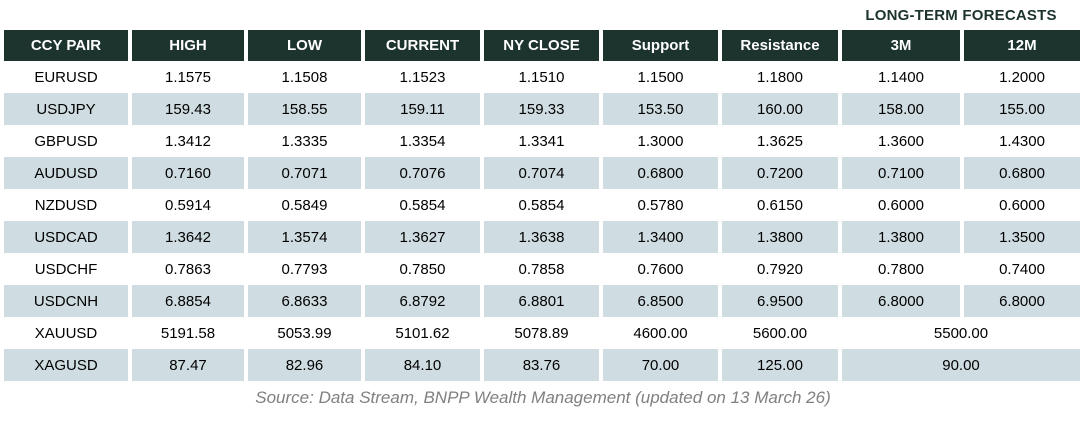  Describe the element at coordinates (1022, 269) in the screenshot. I see `value-cell: 0.7400` at that location.